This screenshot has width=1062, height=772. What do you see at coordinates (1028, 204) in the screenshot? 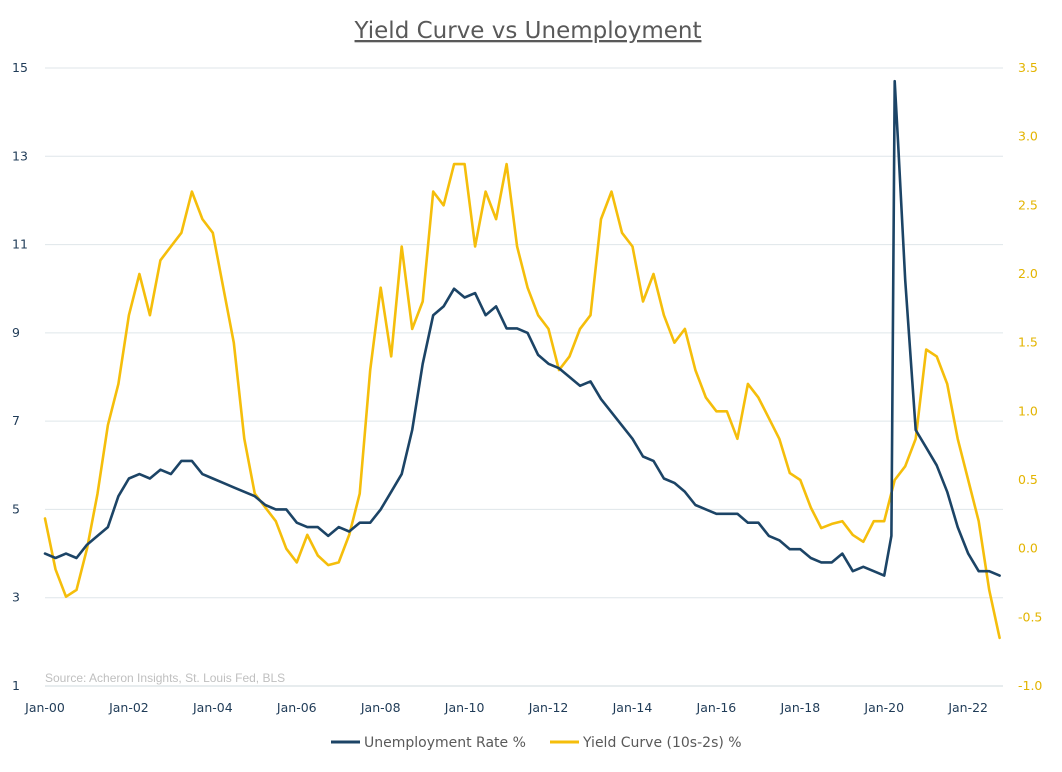
I see `right-tick-label: 2.5` at bounding box center [1028, 204].